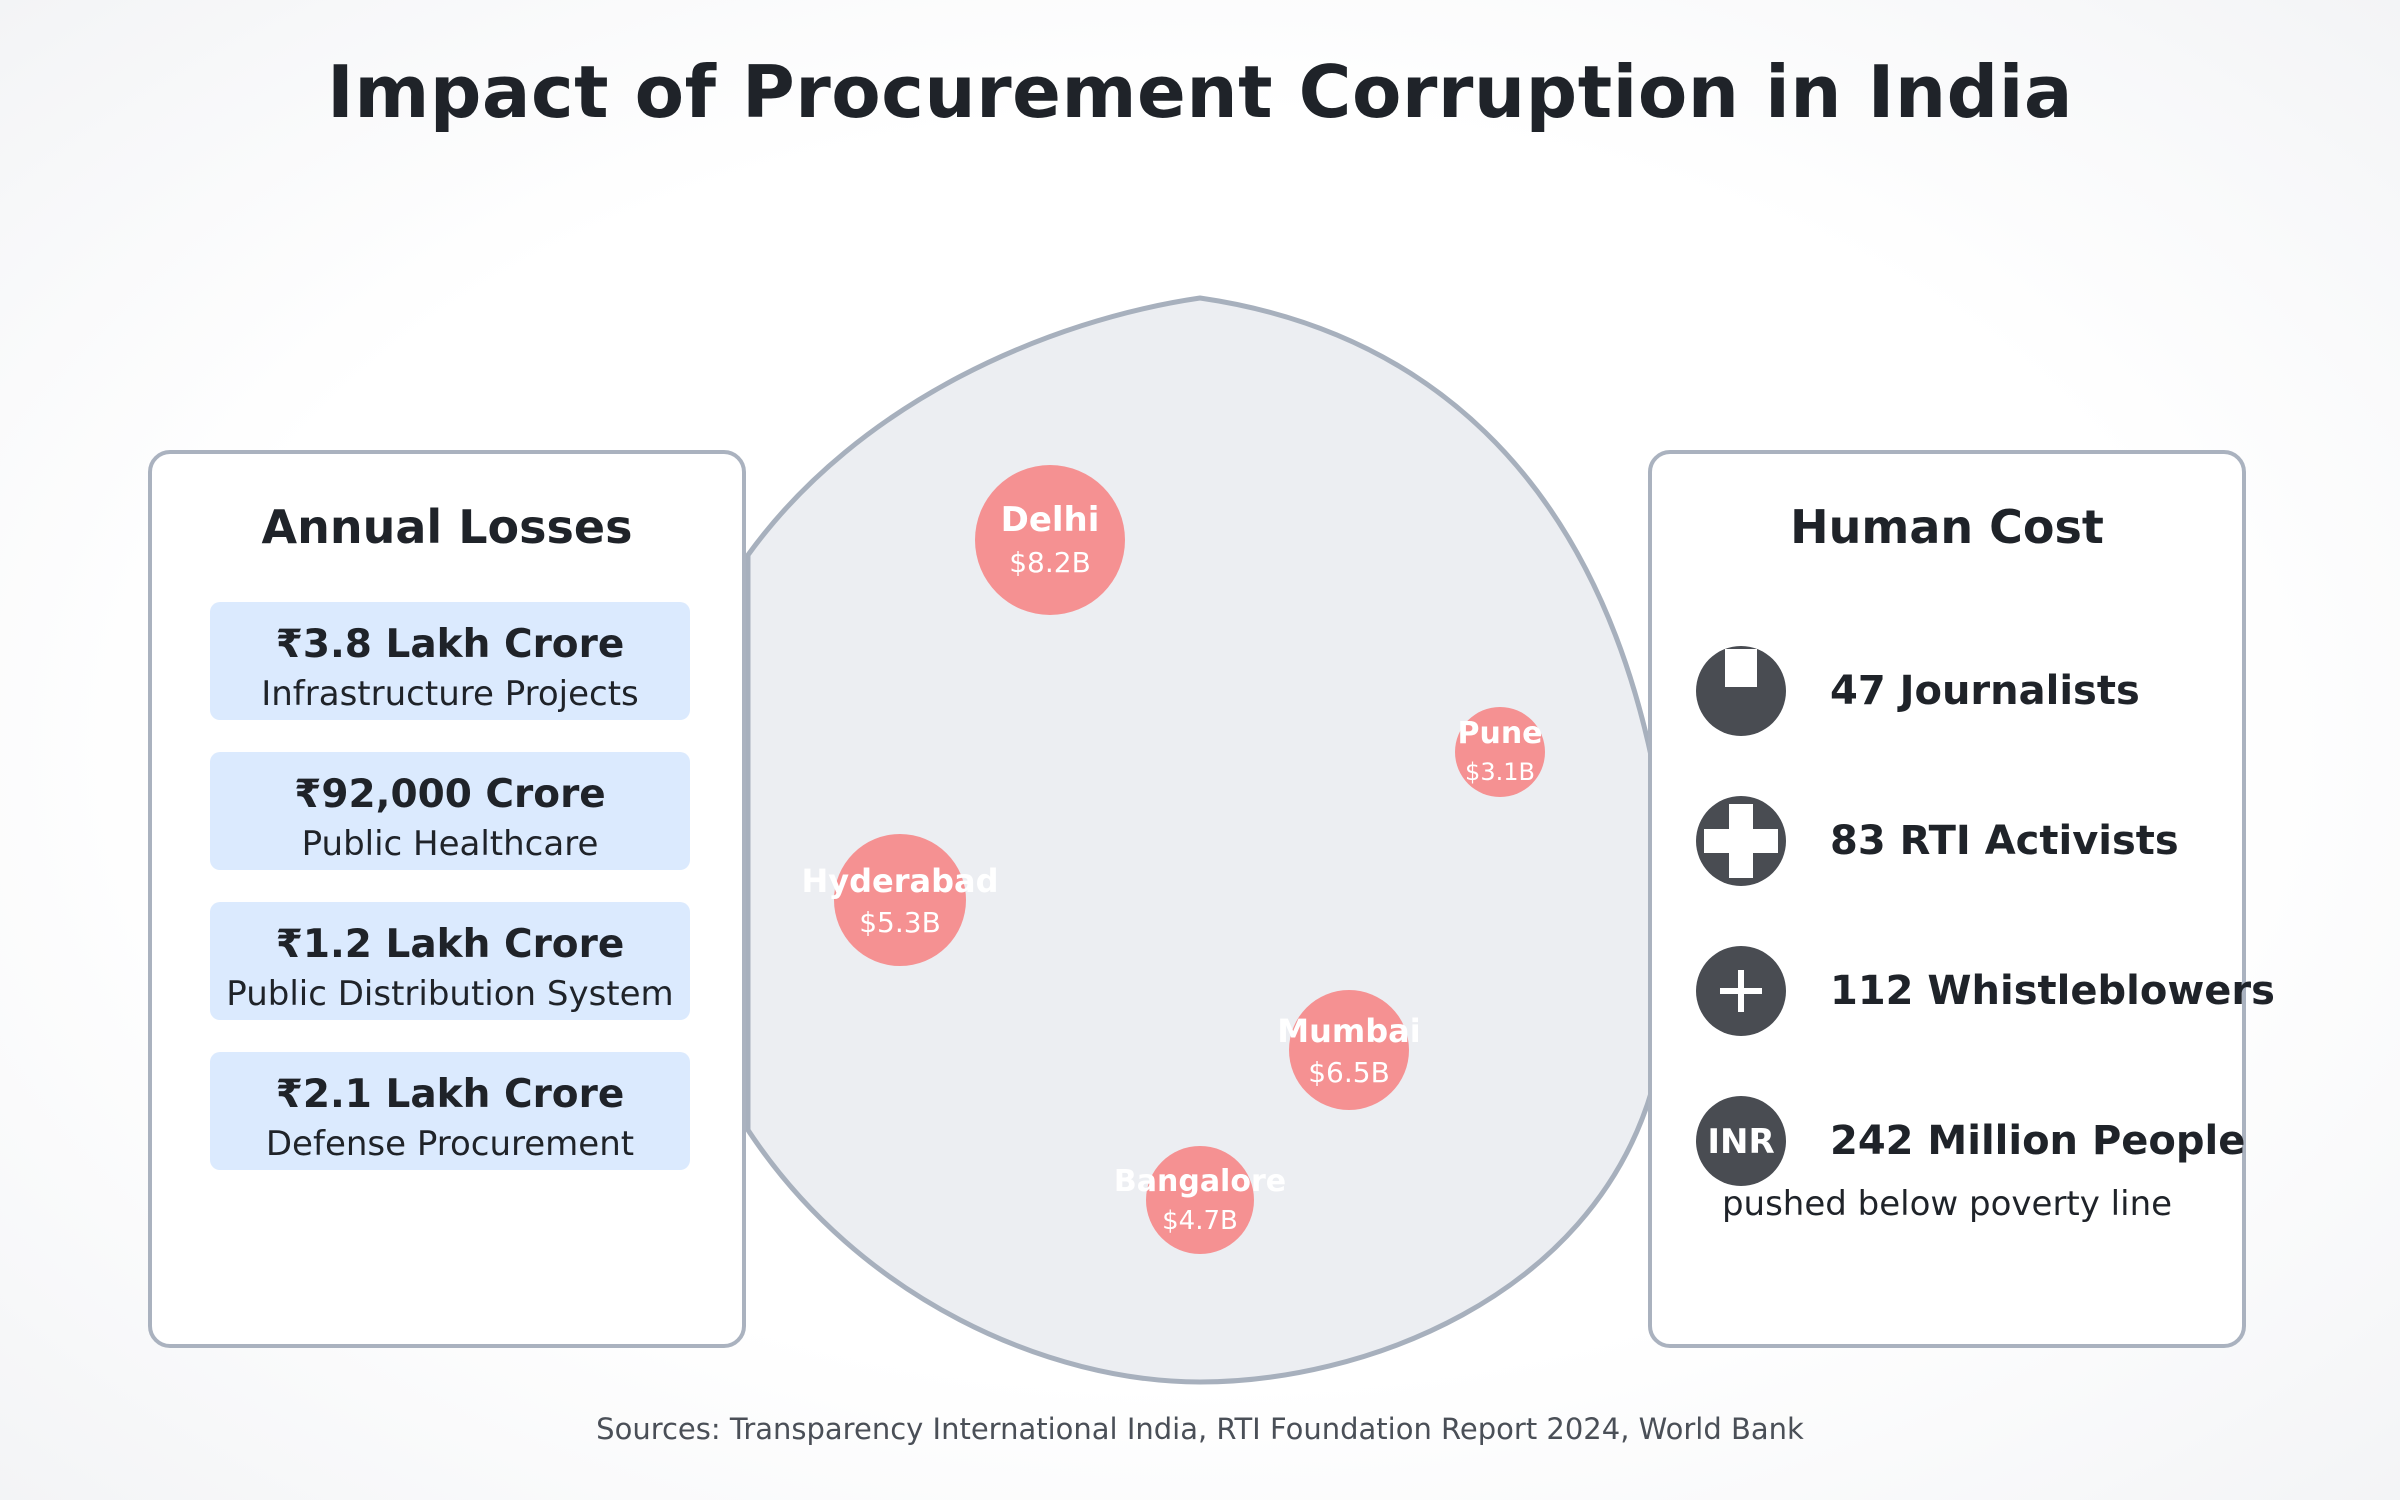 Image resolution: width=2400 pixels, height=1500 pixels. I want to click on loss-amount: ₹2.1 Lakh Crore, so click(450, 1094).